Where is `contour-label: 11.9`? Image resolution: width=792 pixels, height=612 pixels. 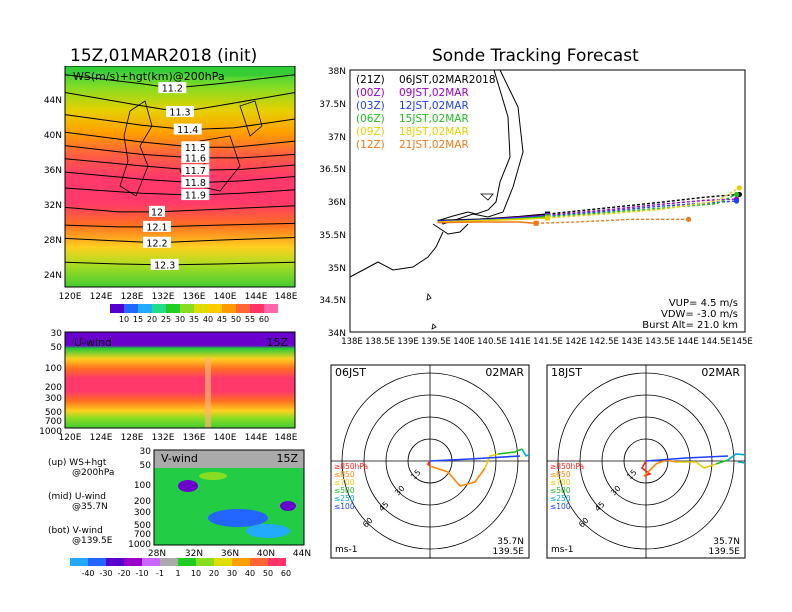
contour-label: 11.9 is located at coordinates (195, 196).